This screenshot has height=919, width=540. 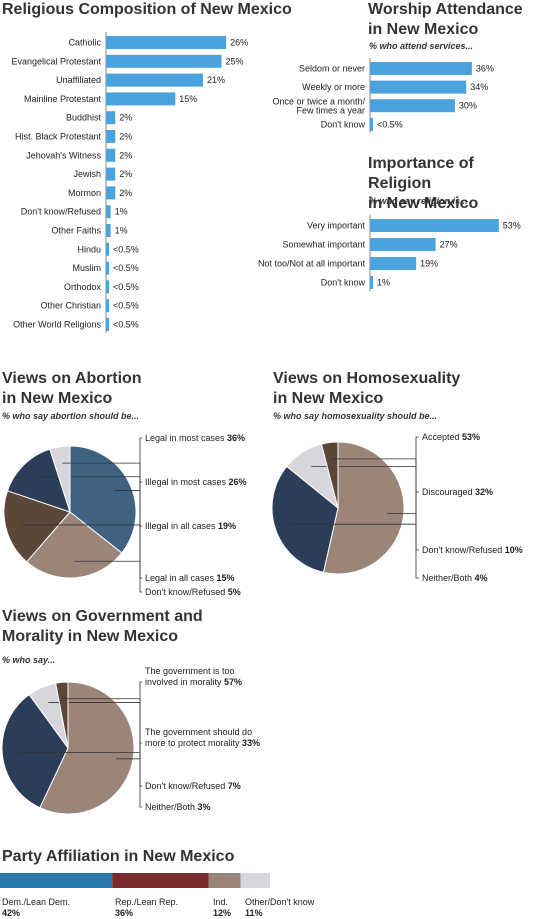 I want to click on composition-value-jehovah-s-witness: 2%, so click(x=125, y=155).